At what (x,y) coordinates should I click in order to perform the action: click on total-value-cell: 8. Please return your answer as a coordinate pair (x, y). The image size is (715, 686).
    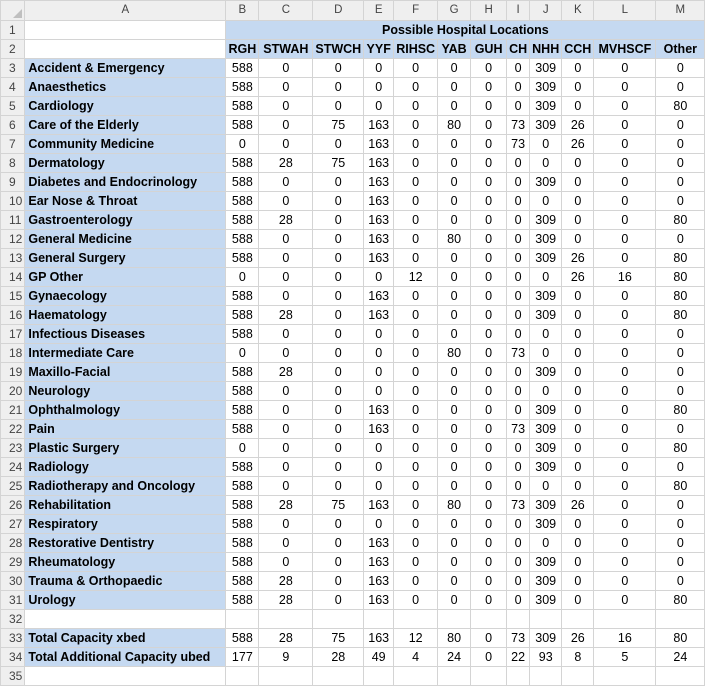
    Looking at the image, I should click on (578, 657).